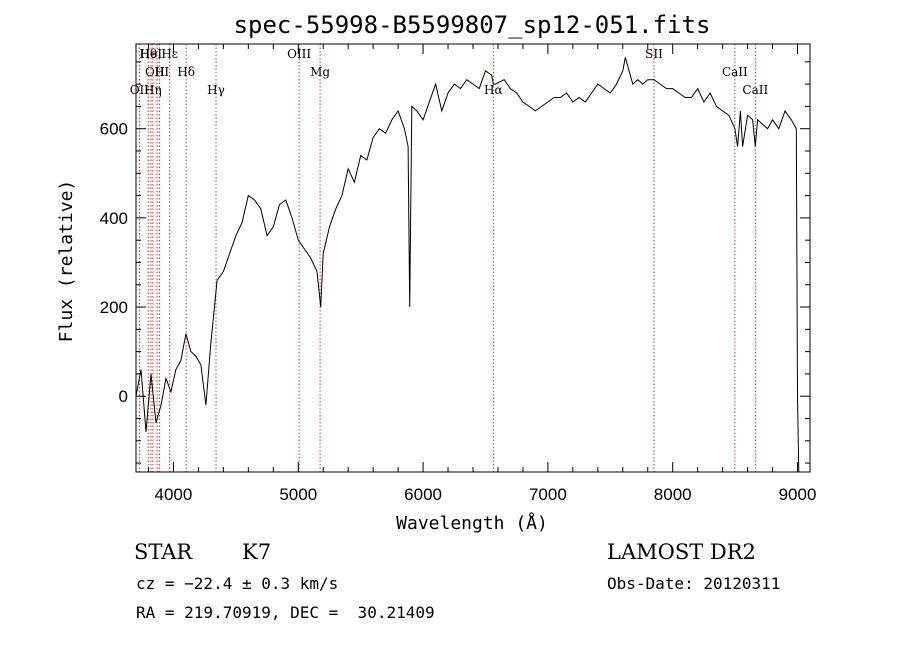  Describe the element at coordinates (548, 494) in the screenshot. I see `x-tick-label: 7000` at that location.